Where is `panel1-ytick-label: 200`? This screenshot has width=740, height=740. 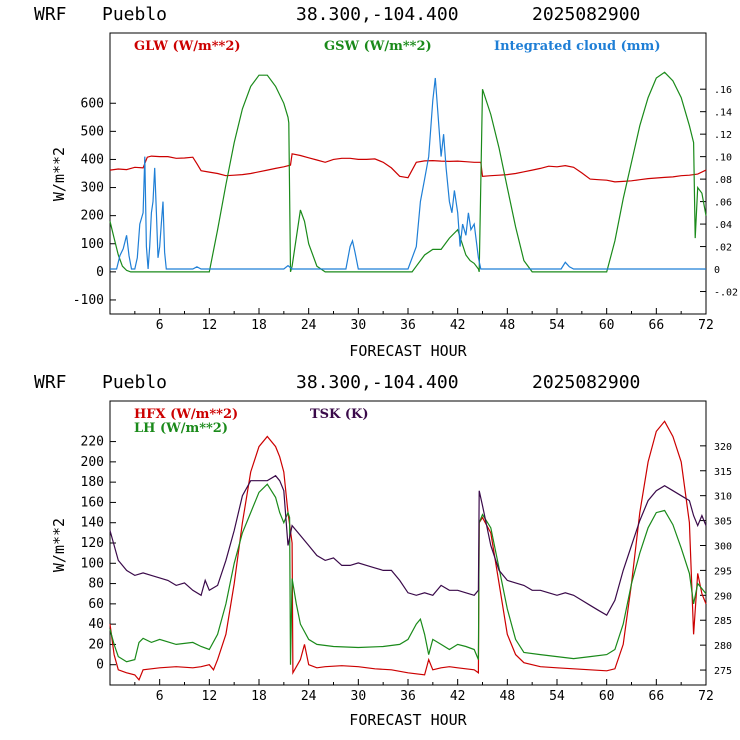
panel1-ytick-label: 200 is located at coordinates (92, 216).